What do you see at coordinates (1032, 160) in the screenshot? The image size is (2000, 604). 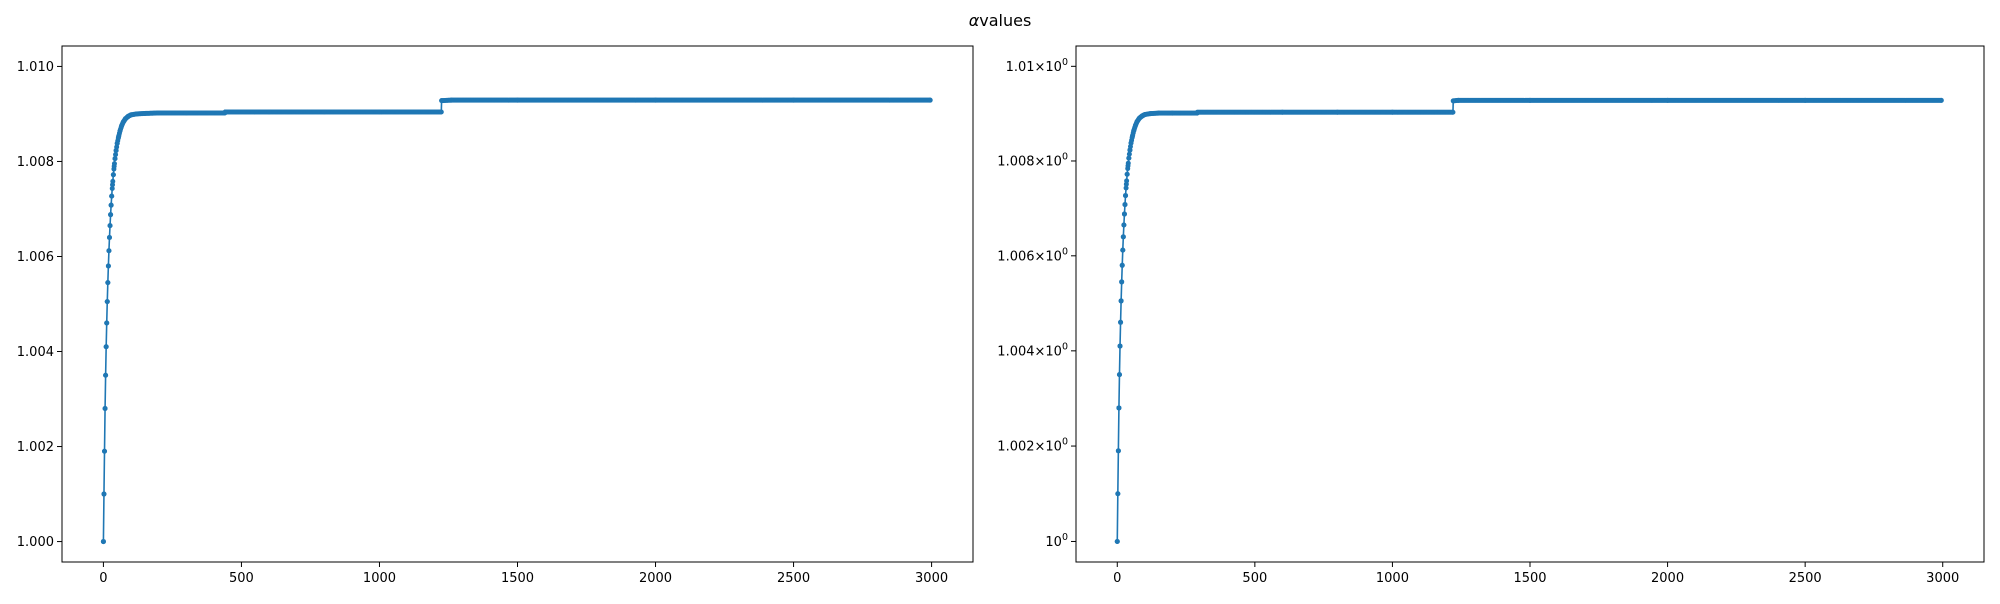 I see `y-tick-label: 1.008×100` at bounding box center [1032, 160].